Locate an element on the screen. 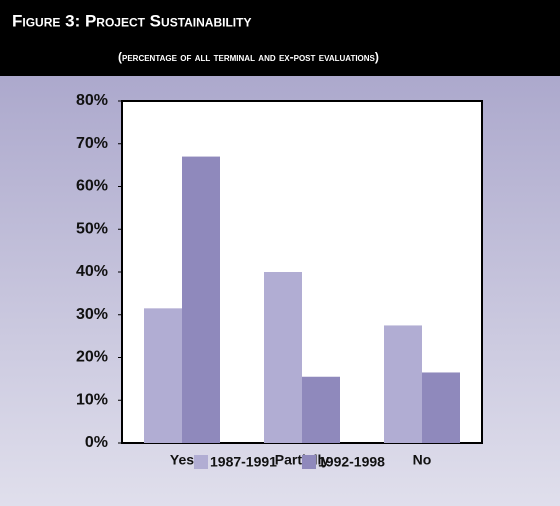  y-tick-label: 70% is located at coordinates (92, 143).